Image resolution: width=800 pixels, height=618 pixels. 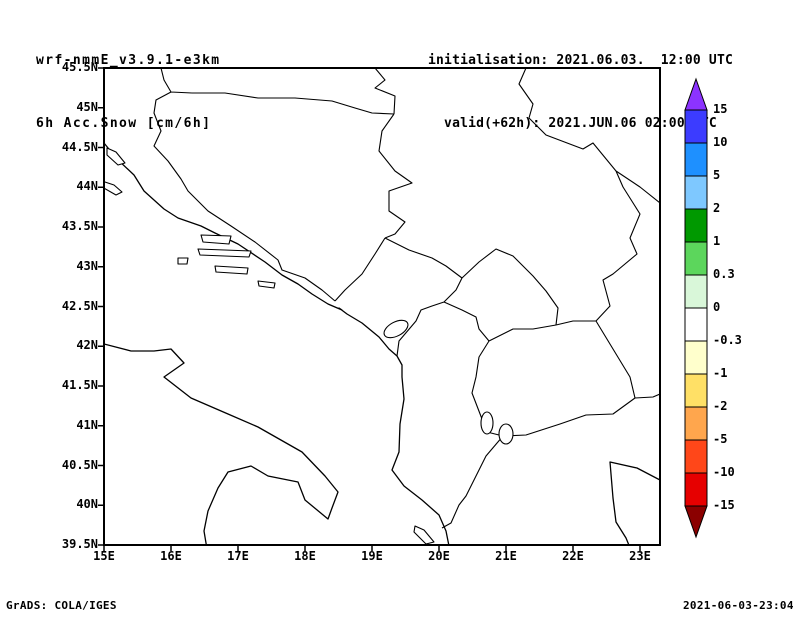 What do you see at coordinates (738, 605) in the screenshot?
I see `creation-timestamp: 2021-06-03-23:04` at bounding box center [738, 605].